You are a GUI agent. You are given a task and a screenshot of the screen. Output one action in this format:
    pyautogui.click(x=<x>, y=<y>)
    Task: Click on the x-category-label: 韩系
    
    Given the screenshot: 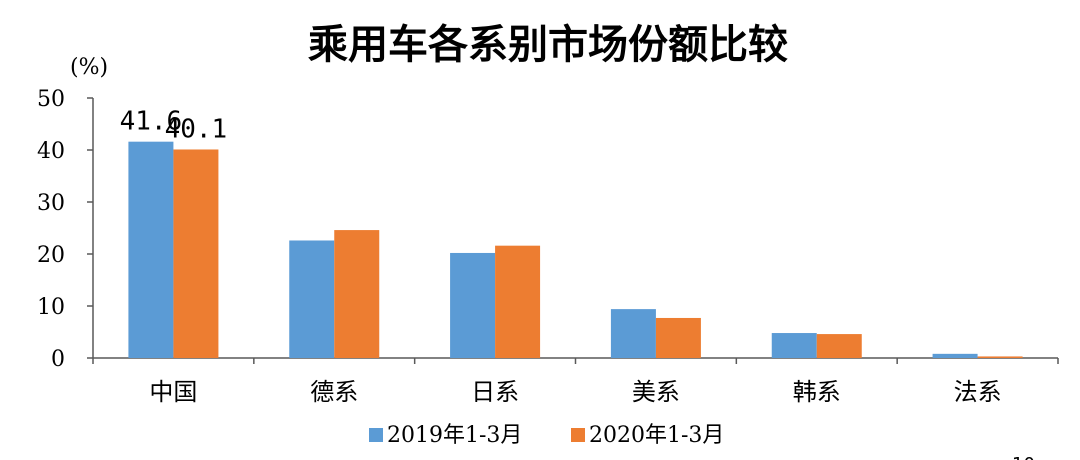 What is the action you would take?
    pyautogui.click(x=817, y=392)
    